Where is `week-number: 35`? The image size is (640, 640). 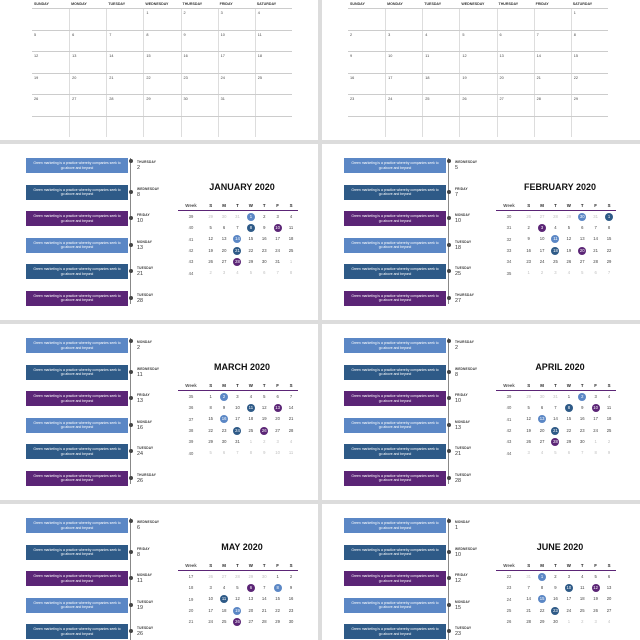
week-number: 35 is located at coordinates (191, 397).